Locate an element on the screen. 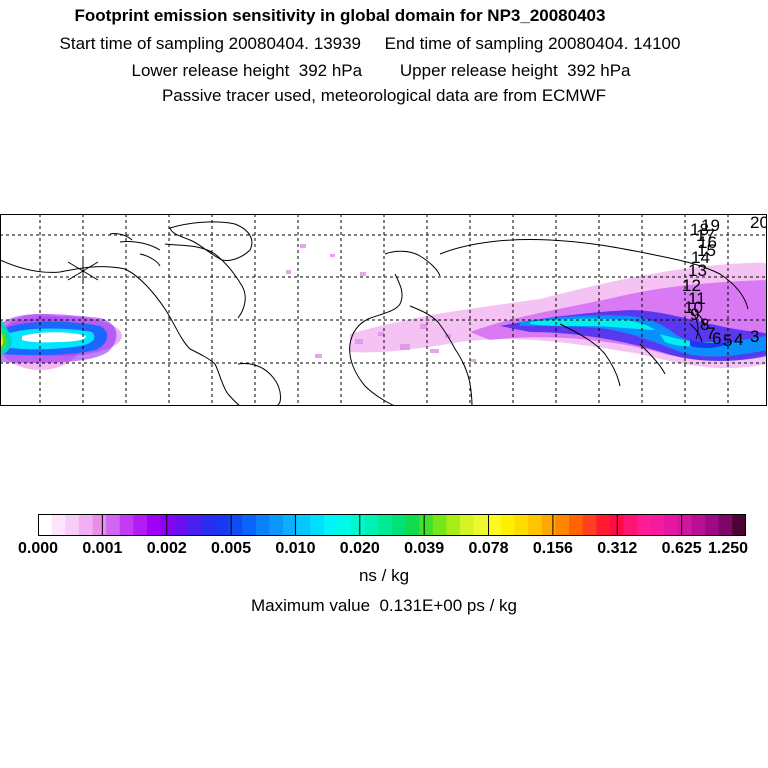 This screenshot has width=768, height=768. track-label: 15 is located at coordinates (706, 250).